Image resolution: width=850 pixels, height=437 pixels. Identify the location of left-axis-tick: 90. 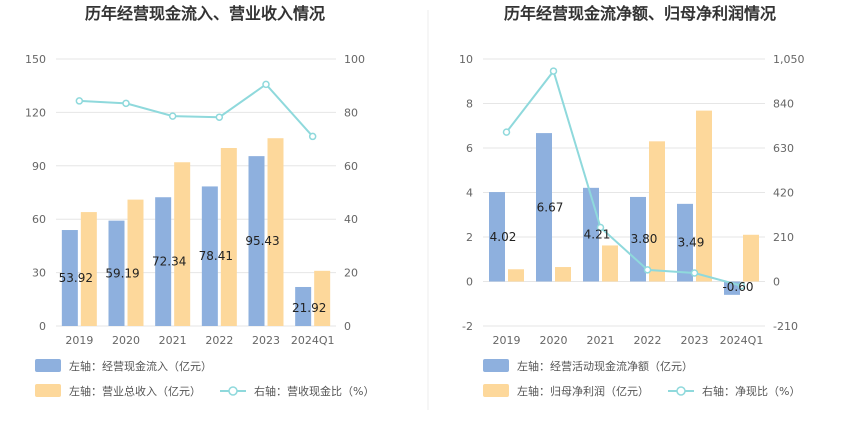
(39, 166).